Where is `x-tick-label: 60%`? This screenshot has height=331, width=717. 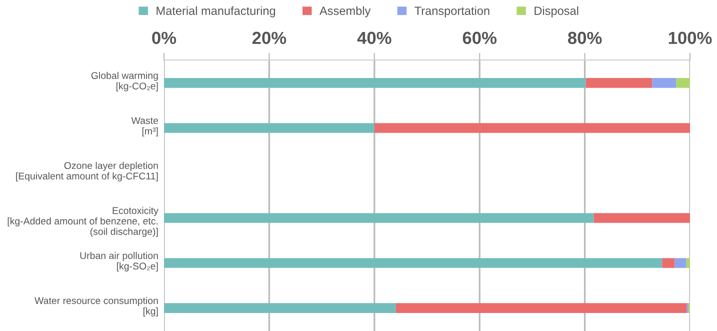 x-tick-label: 60% is located at coordinates (479, 38).